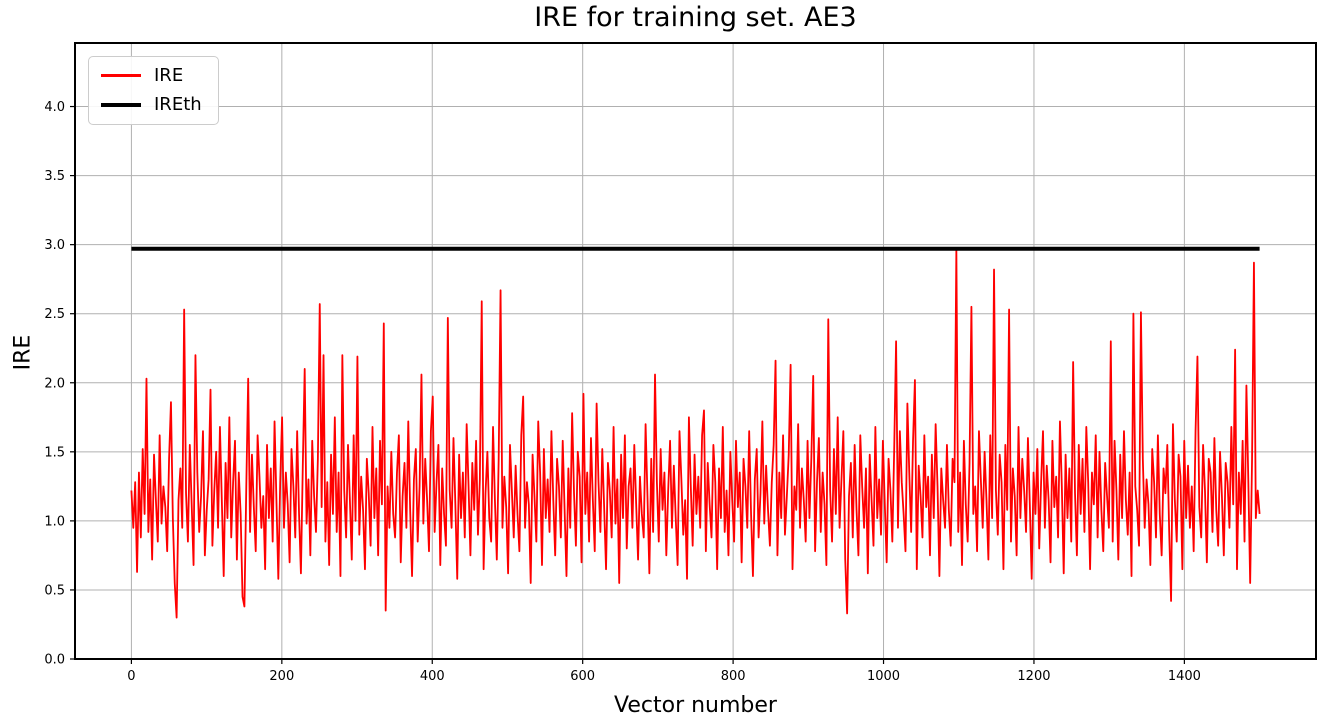 Image resolution: width=1325 pixels, height=727 pixels. I want to click on x-tick-label: 1200, so click(1033, 676).